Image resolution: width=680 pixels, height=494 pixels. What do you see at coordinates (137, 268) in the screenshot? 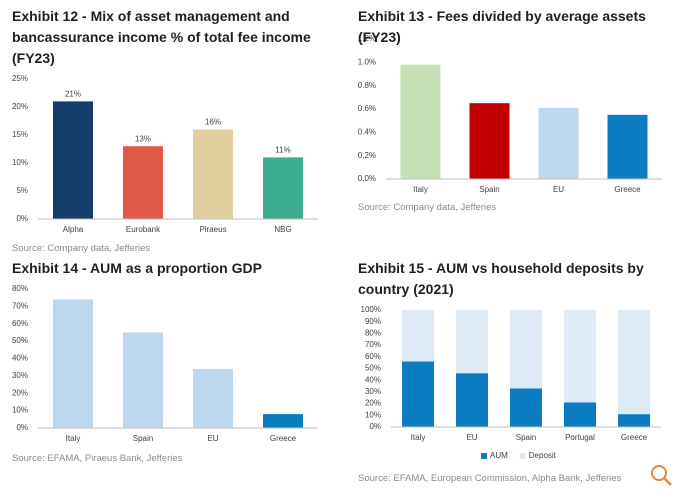
I see `chart-title: Exhibit 14 - AUM as a proportion GDP` at bounding box center [137, 268].